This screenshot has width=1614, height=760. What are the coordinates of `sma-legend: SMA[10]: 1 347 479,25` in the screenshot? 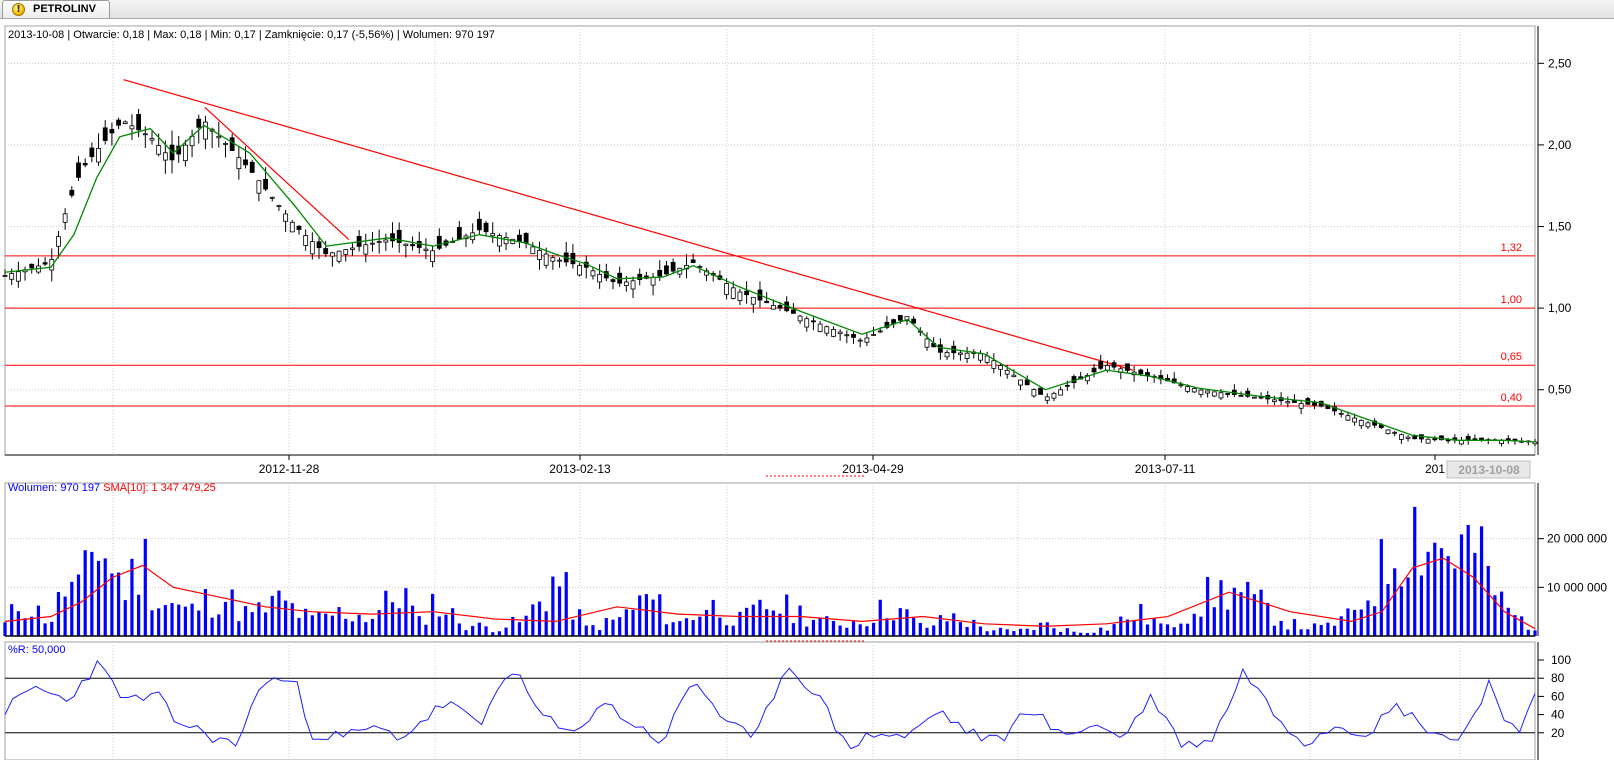 It's located at (159, 488).